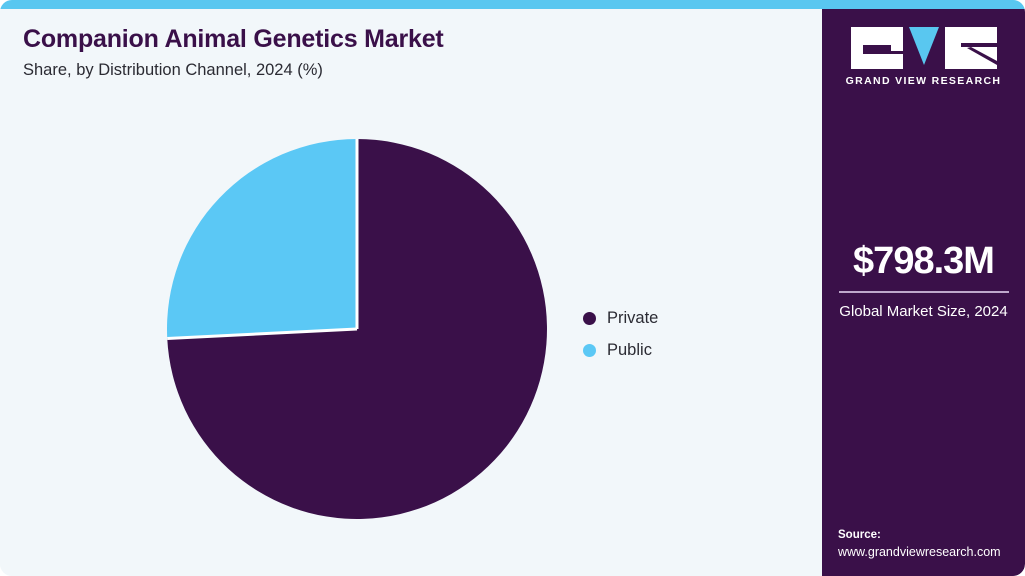  Describe the element at coordinates (620, 334) in the screenshot. I see `chart-legend: Private Public` at that location.